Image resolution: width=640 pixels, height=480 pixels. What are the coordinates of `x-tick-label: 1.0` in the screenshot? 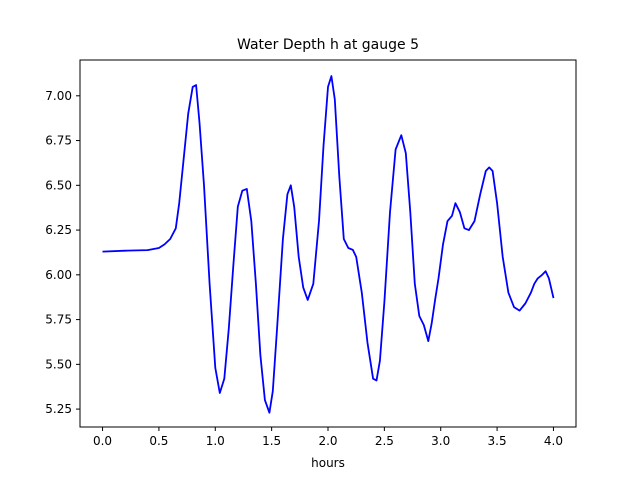 It's located at (215, 441).